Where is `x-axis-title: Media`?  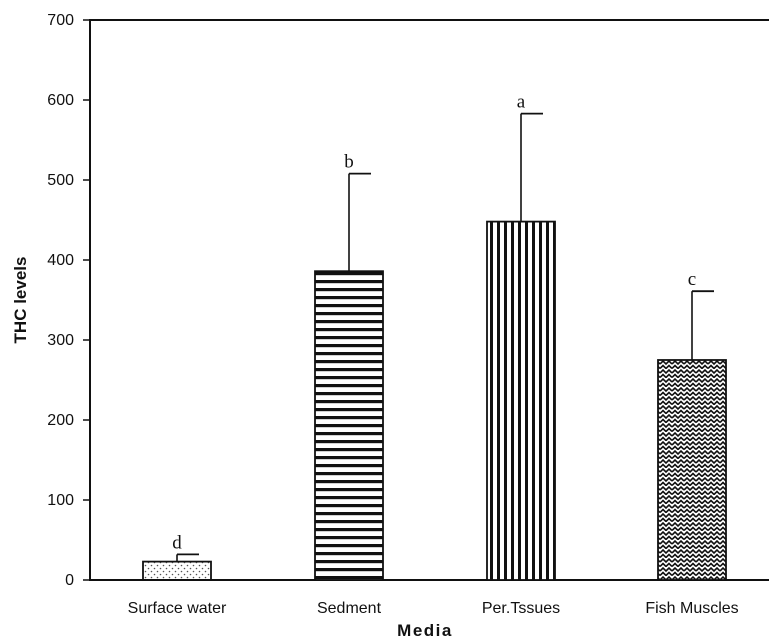
x-axis-title: Media is located at coordinates (425, 630).